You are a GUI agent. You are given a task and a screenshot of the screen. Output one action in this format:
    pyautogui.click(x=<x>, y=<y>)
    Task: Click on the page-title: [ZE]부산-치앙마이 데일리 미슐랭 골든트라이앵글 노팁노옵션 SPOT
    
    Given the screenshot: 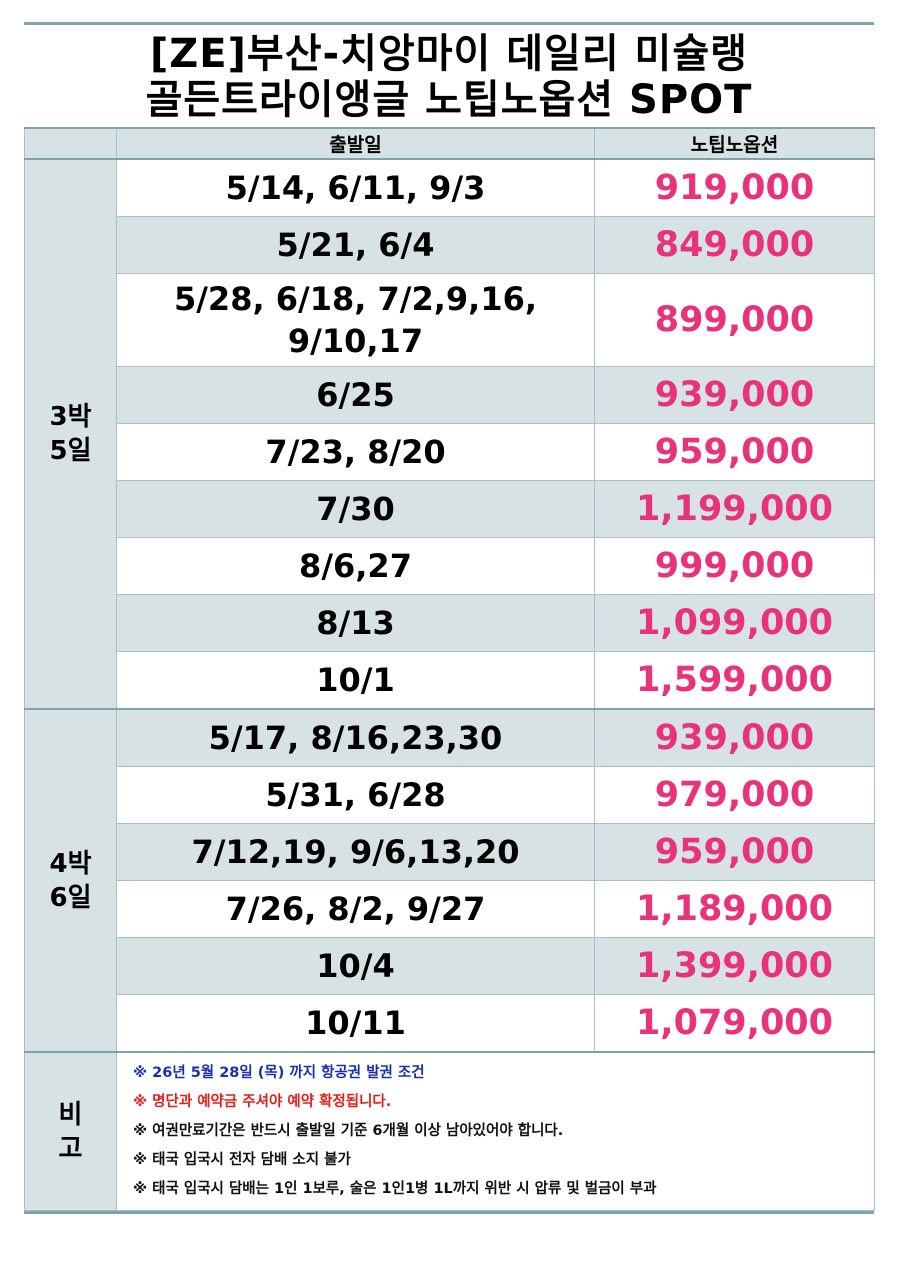 What is the action you would take?
    pyautogui.click(x=449, y=76)
    